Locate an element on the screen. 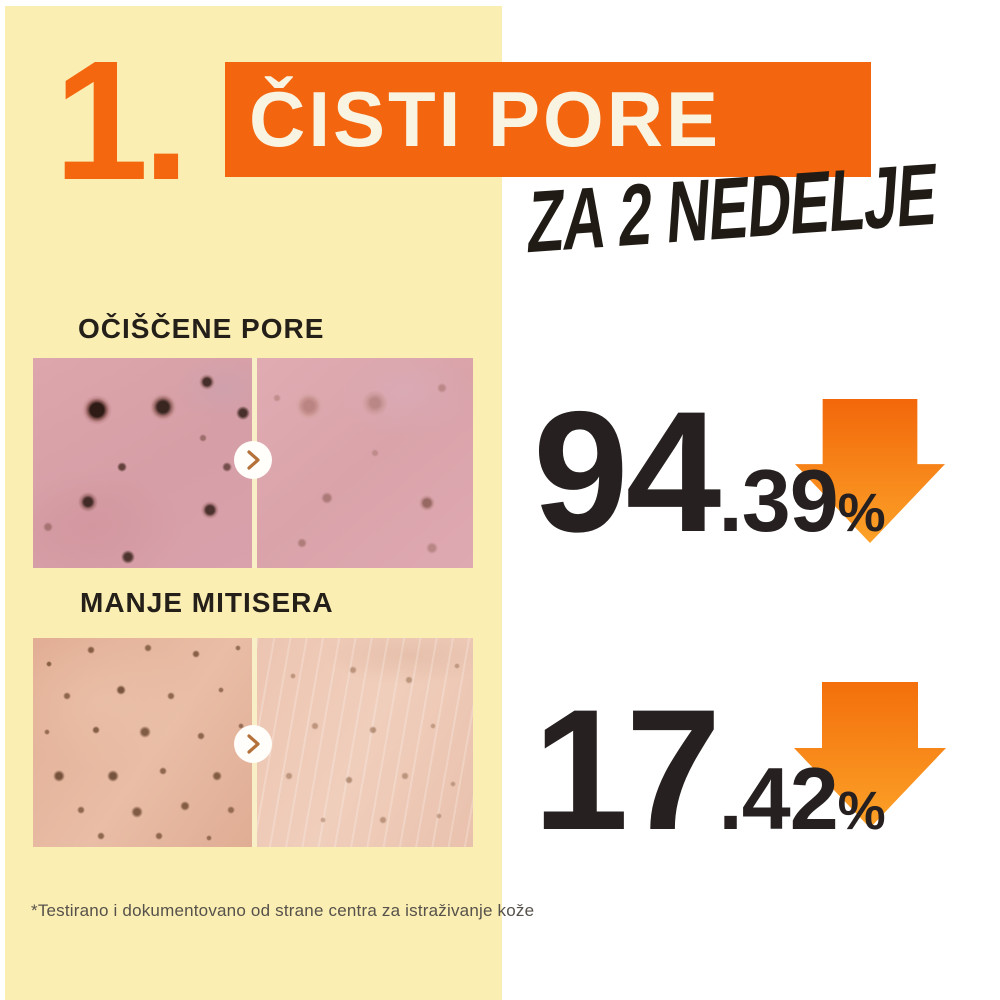 This screenshot has width=1000, height=1000. stat-value-int: 94 is located at coordinates (627, 472).